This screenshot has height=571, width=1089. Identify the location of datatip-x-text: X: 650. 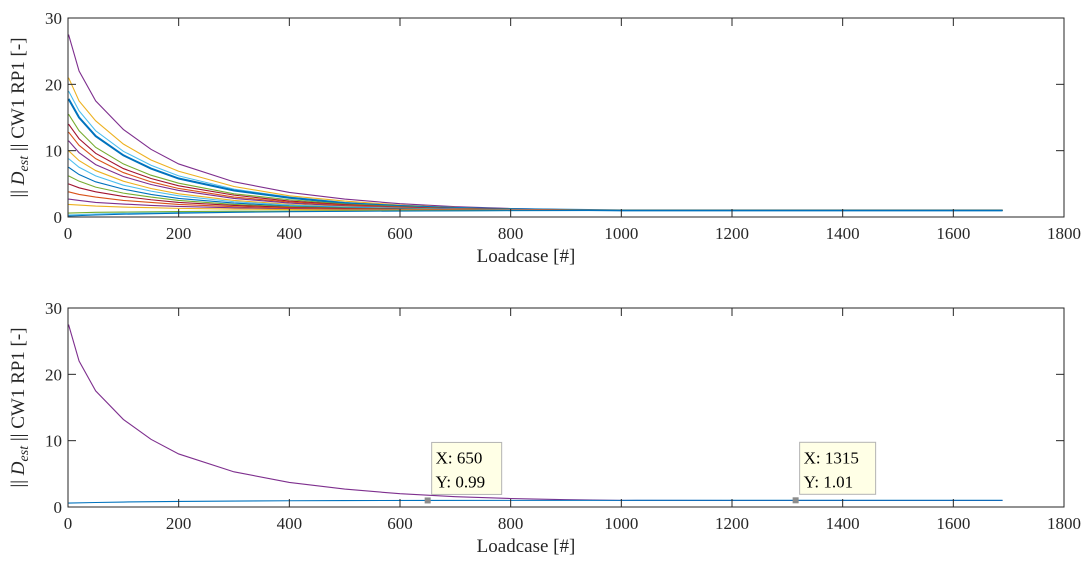
(459, 457).